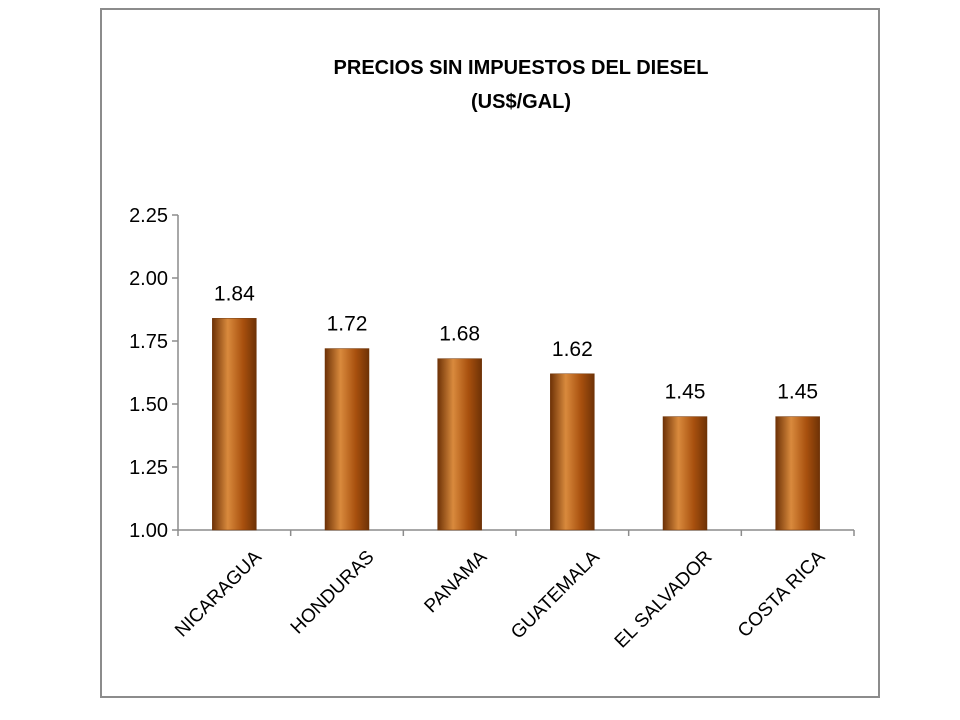 The image size is (960, 720). Describe the element at coordinates (516, 342) in the screenshot. I see `data-labels: 1.84 1.72 1.68 1.62 1.45 1.45` at that location.